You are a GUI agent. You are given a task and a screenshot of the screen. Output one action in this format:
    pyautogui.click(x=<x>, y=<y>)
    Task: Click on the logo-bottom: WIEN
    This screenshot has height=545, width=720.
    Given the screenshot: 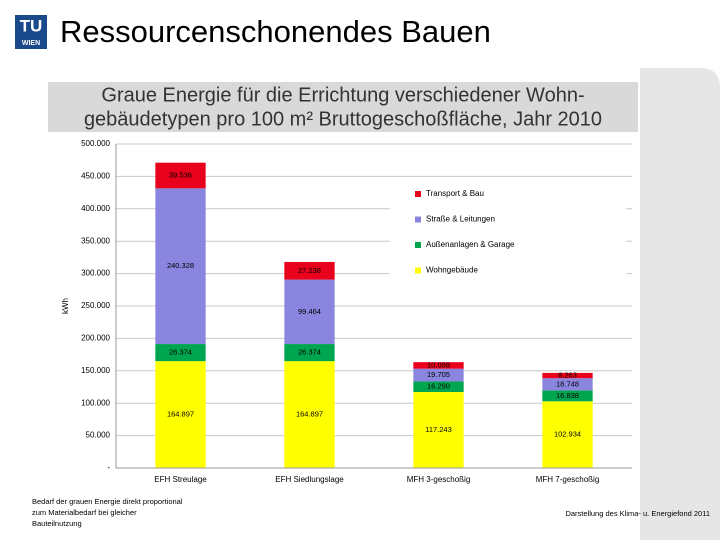 What is the action you would take?
    pyautogui.click(x=31, y=43)
    